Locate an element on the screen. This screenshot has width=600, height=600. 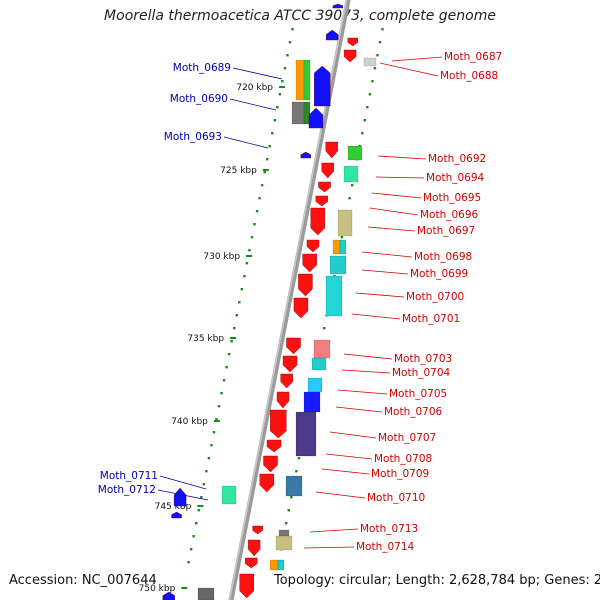
right-gene-label: Moth_0688 is located at coordinates (469, 76).